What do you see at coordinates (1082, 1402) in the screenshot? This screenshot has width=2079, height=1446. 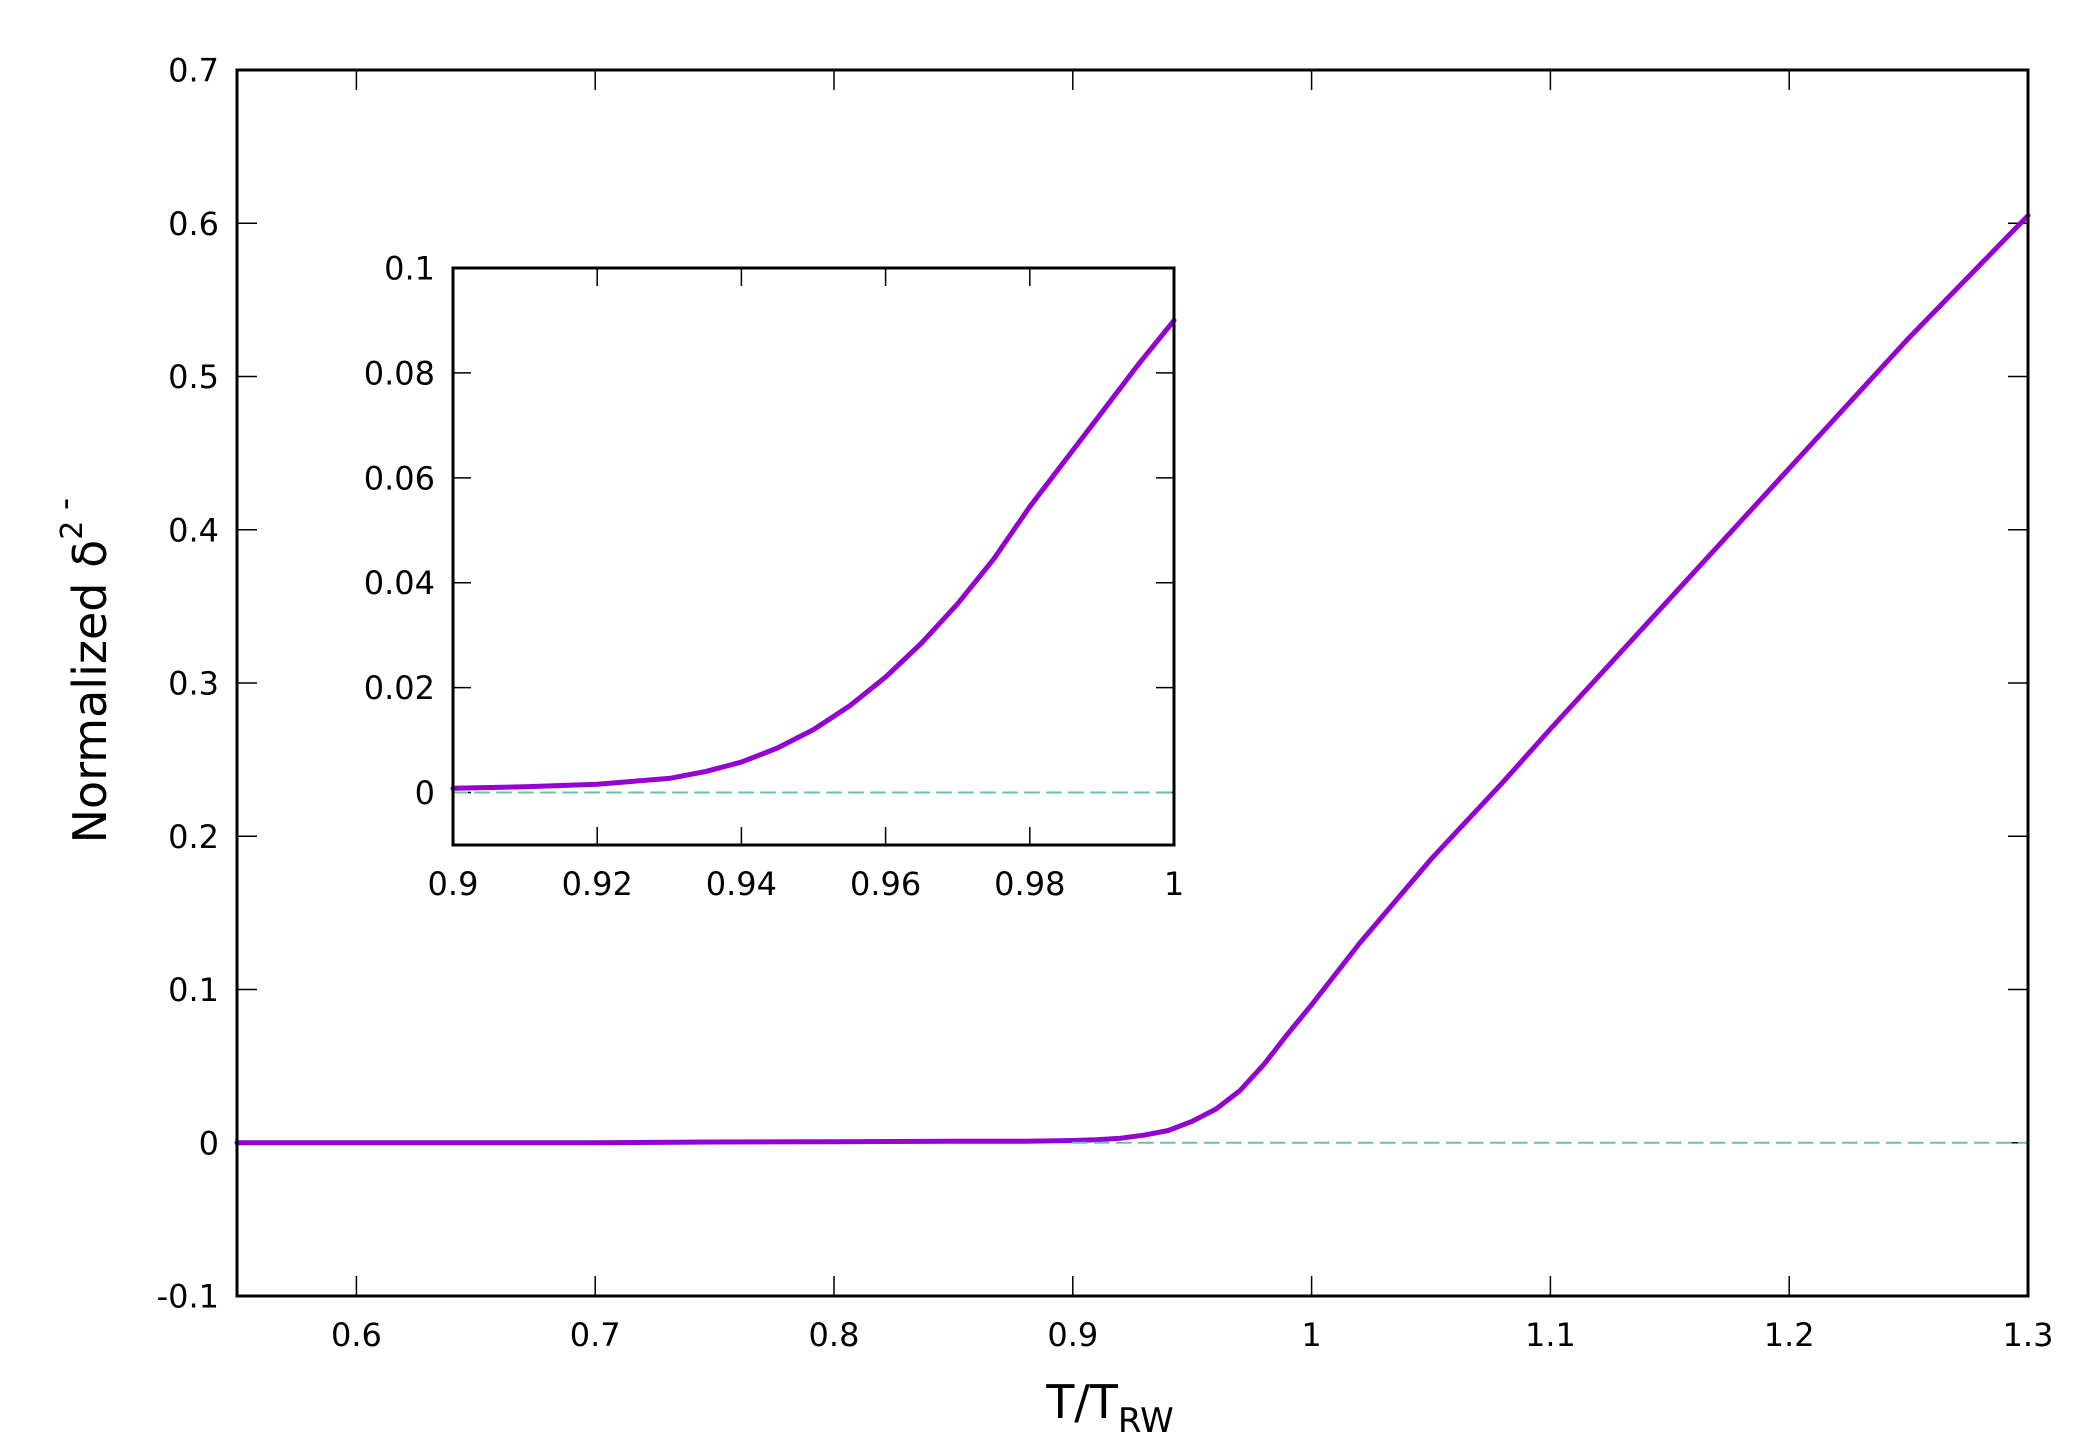 I see `x-axis-title-main: T/T` at bounding box center [1082, 1402].